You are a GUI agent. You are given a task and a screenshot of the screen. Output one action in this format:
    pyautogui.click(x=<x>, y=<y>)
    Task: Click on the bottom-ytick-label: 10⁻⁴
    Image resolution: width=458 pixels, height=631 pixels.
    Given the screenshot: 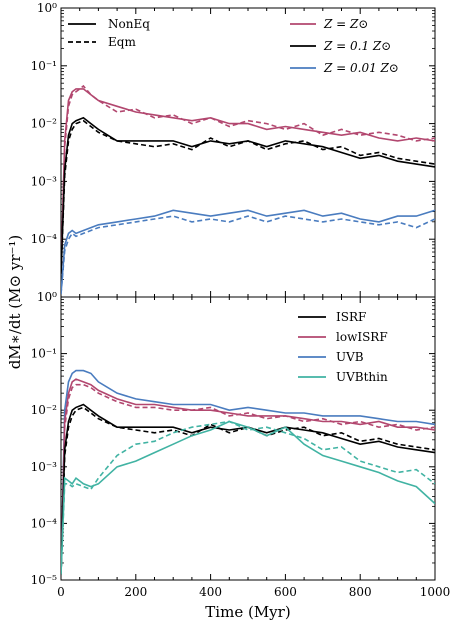 What is the action you would take?
    pyautogui.click(x=44, y=523)
    